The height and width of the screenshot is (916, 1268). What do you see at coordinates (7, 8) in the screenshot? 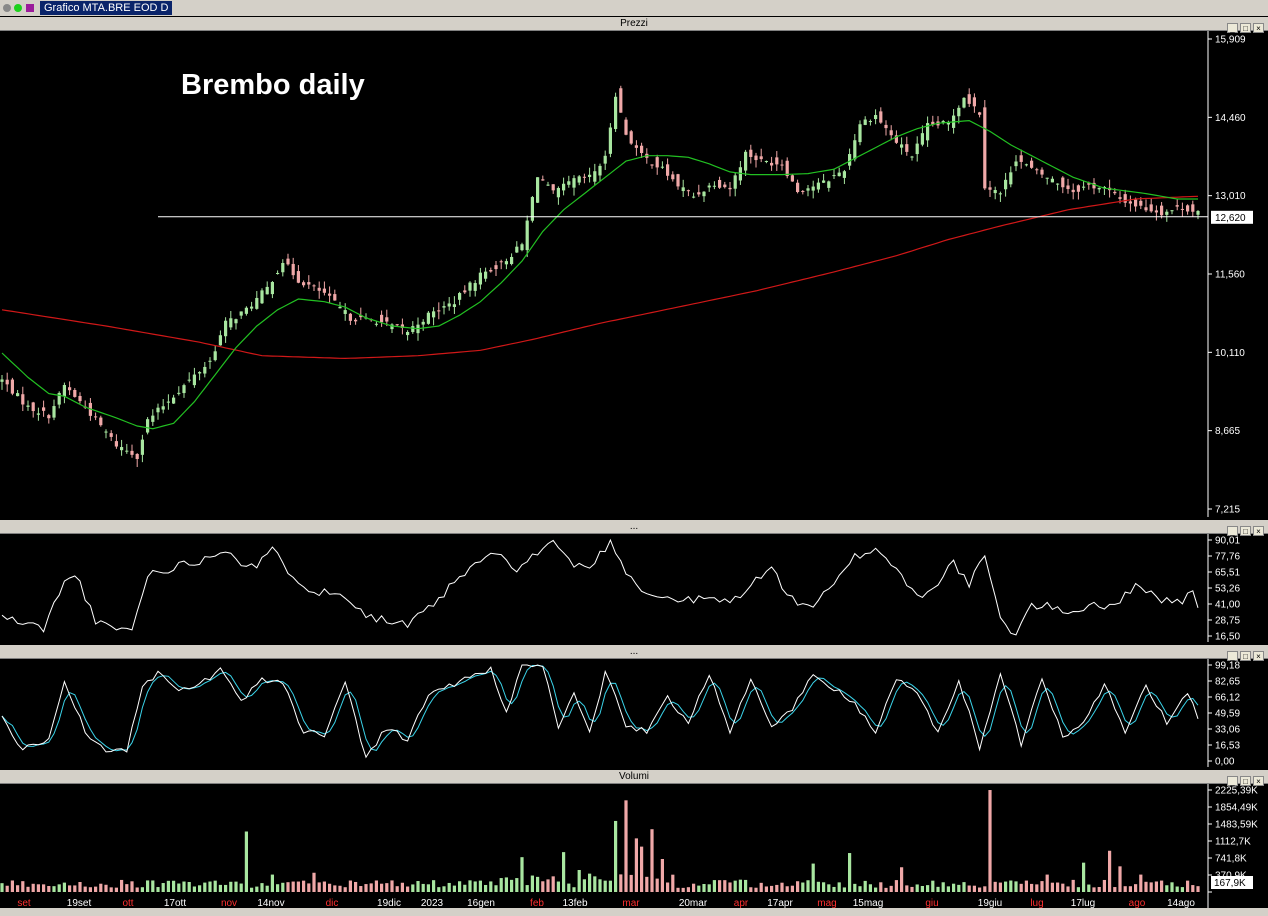
I see `menu-icon` at bounding box center [7, 8].